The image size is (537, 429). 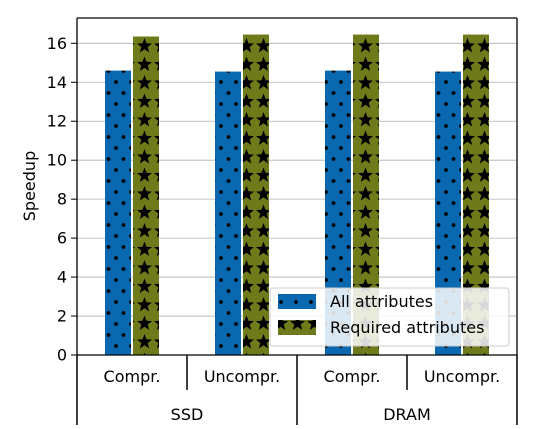 What do you see at coordinates (407, 327) in the screenshot?
I see `legend-label-required-attributes: Required attributes` at bounding box center [407, 327].